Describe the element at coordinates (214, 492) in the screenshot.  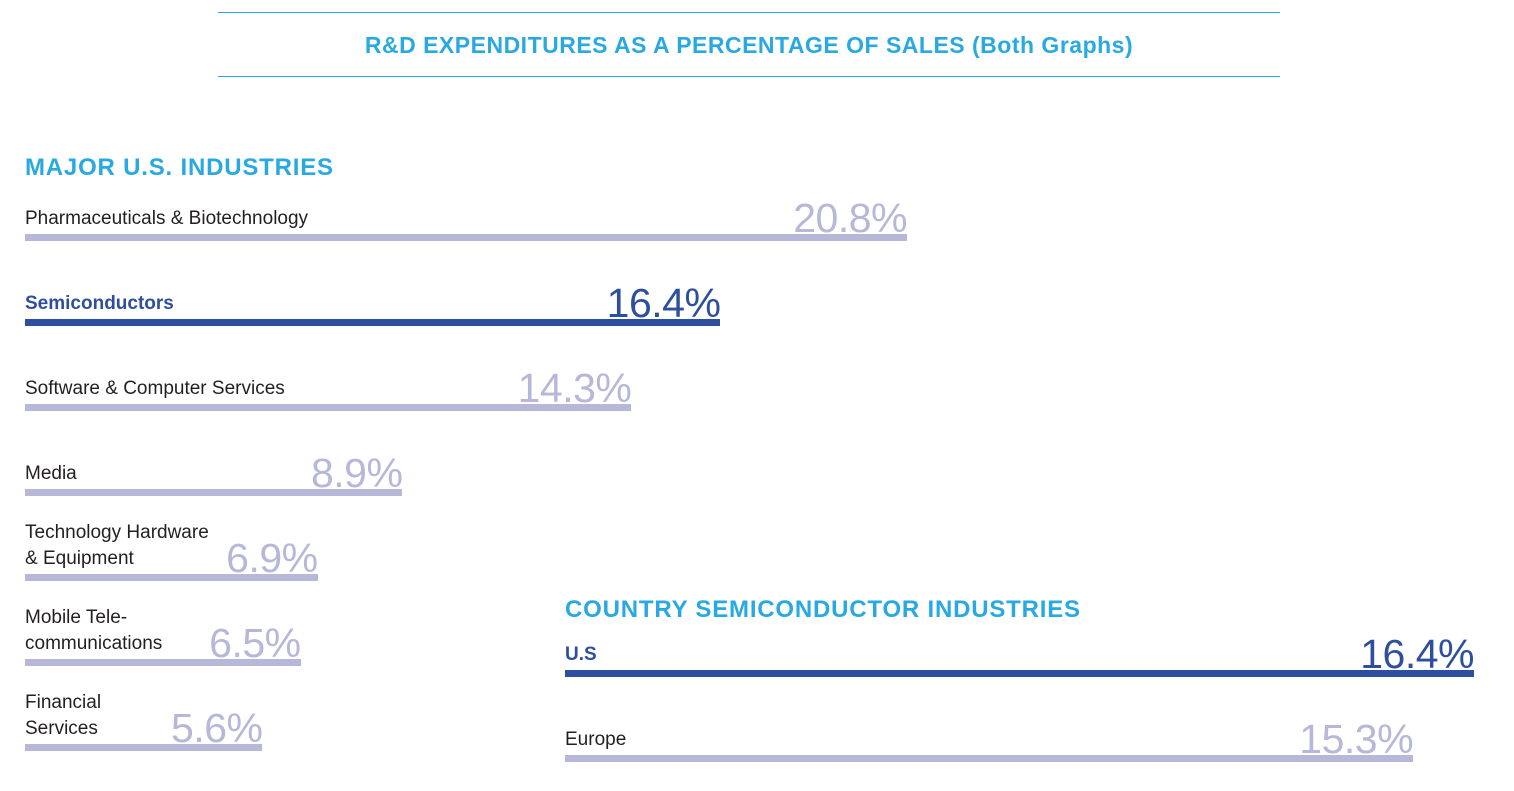
I see `bar-media` at that location.